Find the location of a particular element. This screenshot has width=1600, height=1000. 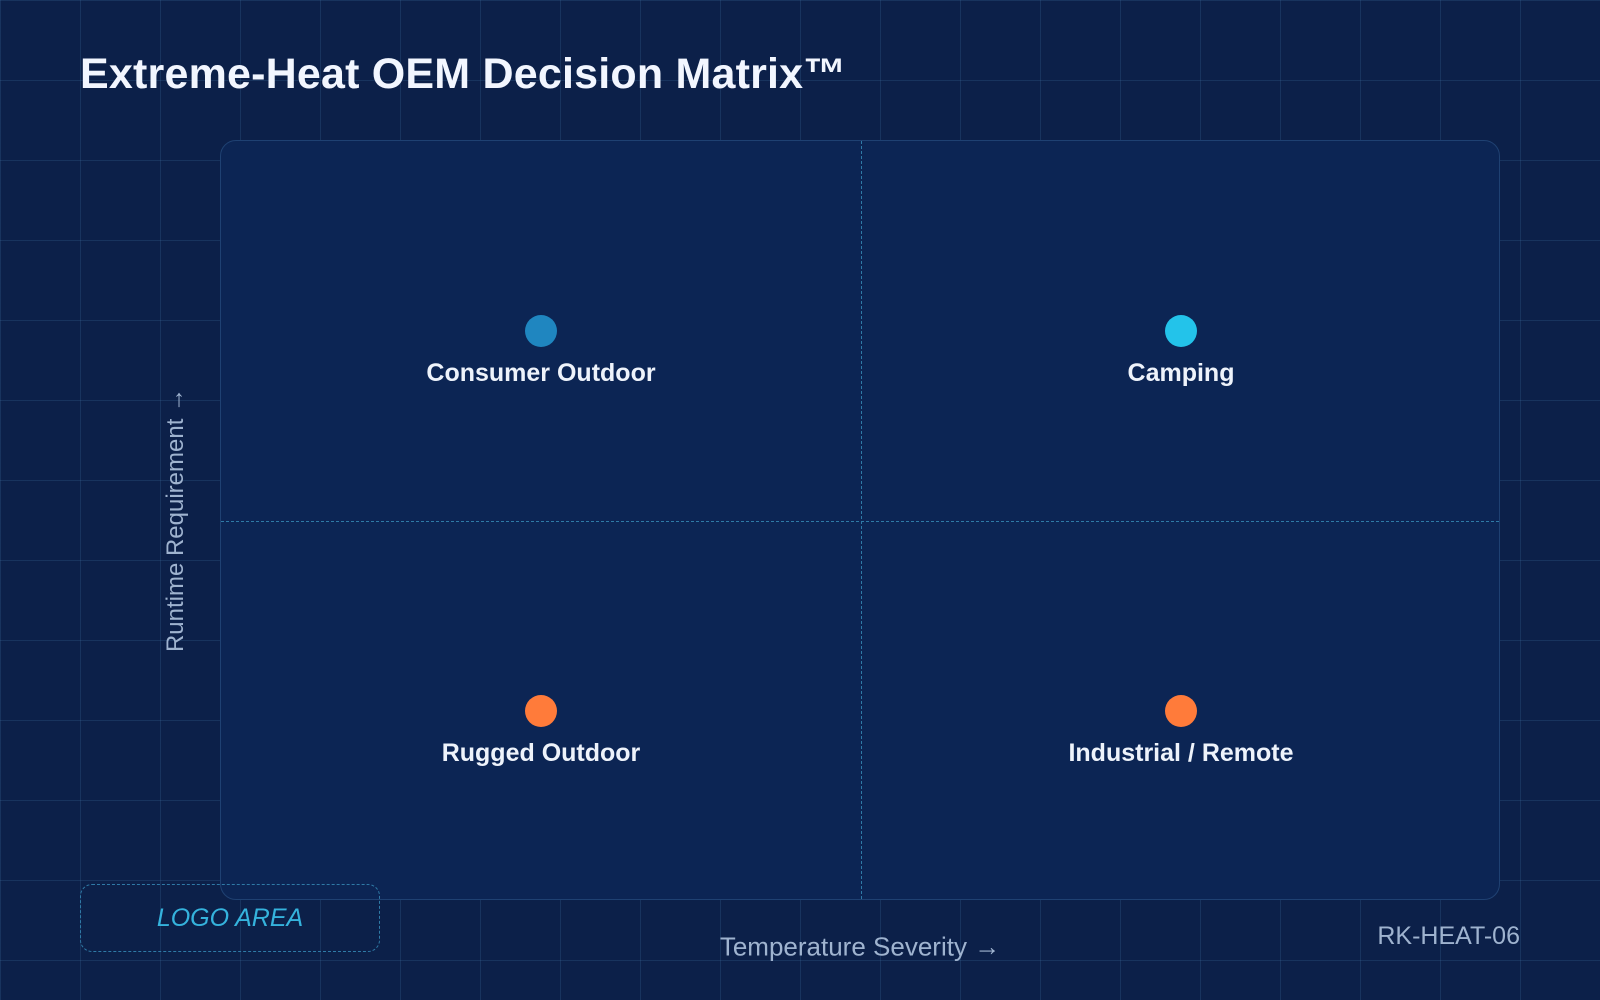

quadrant-bottom-left: Rugged Outdoor is located at coordinates (541, 731).